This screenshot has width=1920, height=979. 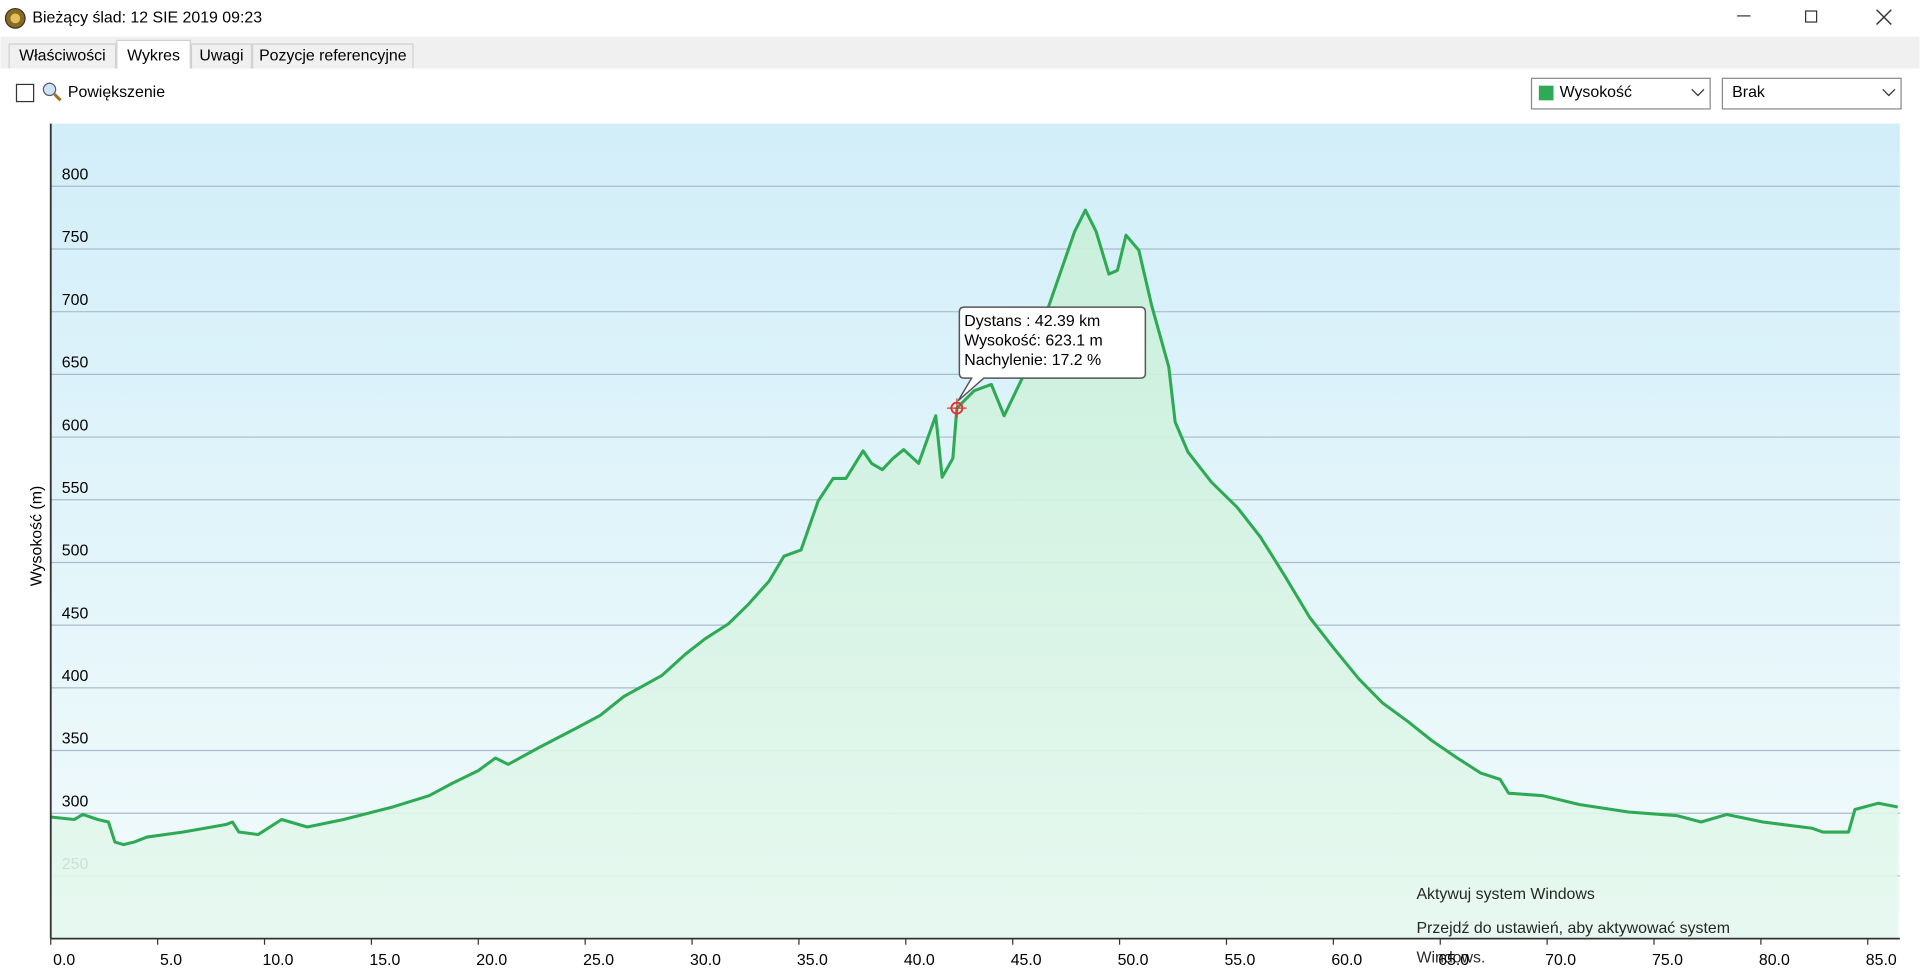 What do you see at coordinates (75, 613) in the screenshot?
I see `y-tick-label: 450` at bounding box center [75, 613].